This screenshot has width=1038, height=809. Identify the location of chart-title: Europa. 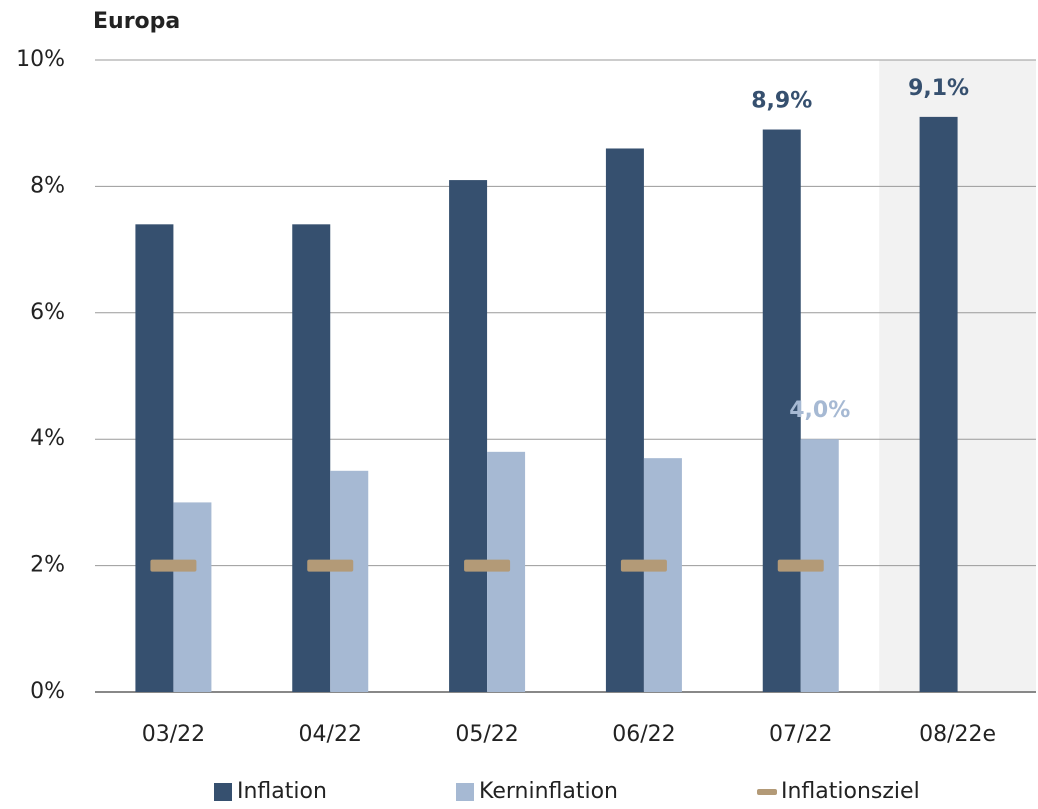
(136, 21).